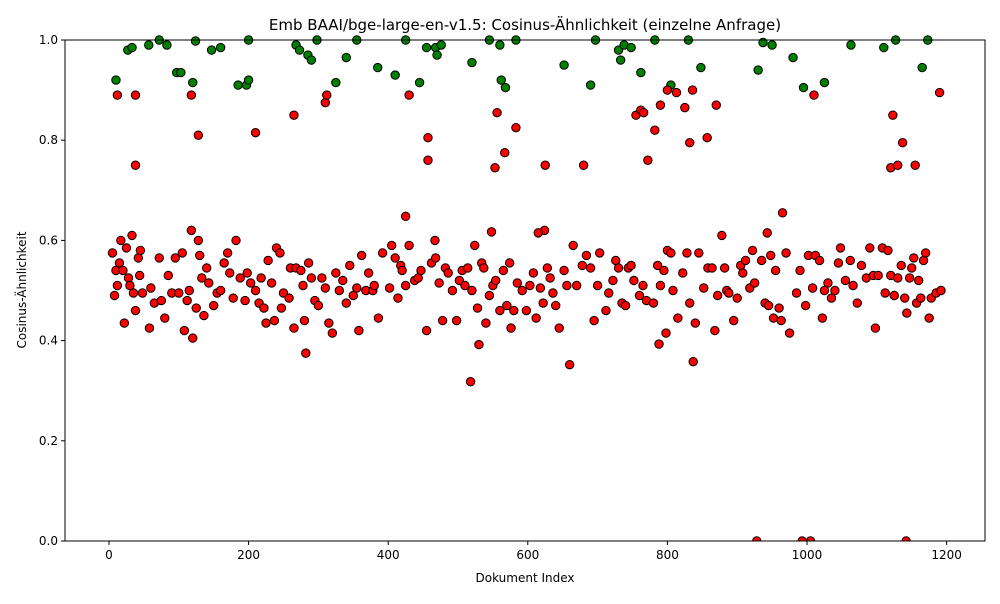 The height and width of the screenshot is (604, 1000). Describe the element at coordinates (946, 555) in the screenshot. I see `x-tick-label: 1200` at that location.